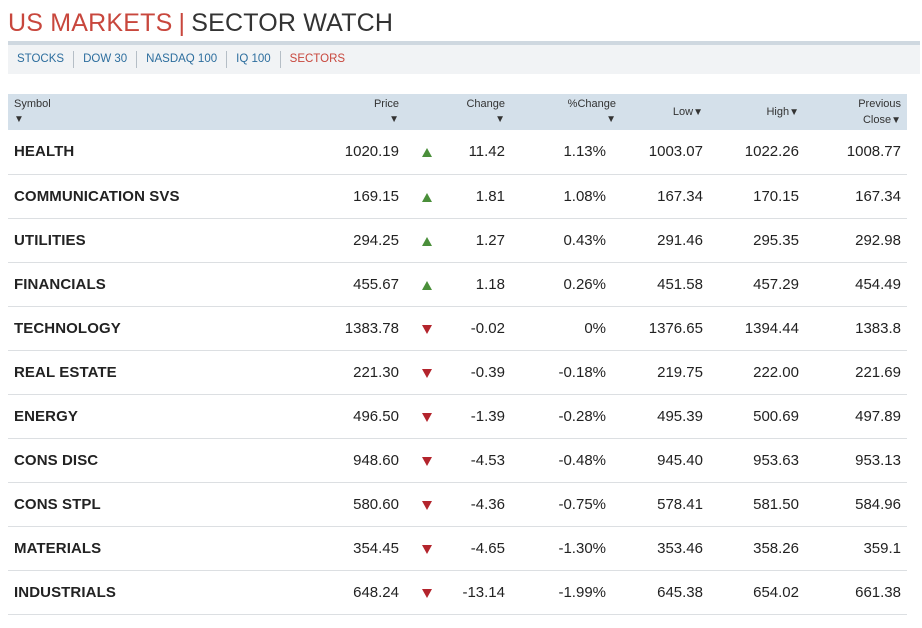  Describe the element at coordinates (317, 59) in the screenshot. I see `tab-sectors: SECTORS` at that location.